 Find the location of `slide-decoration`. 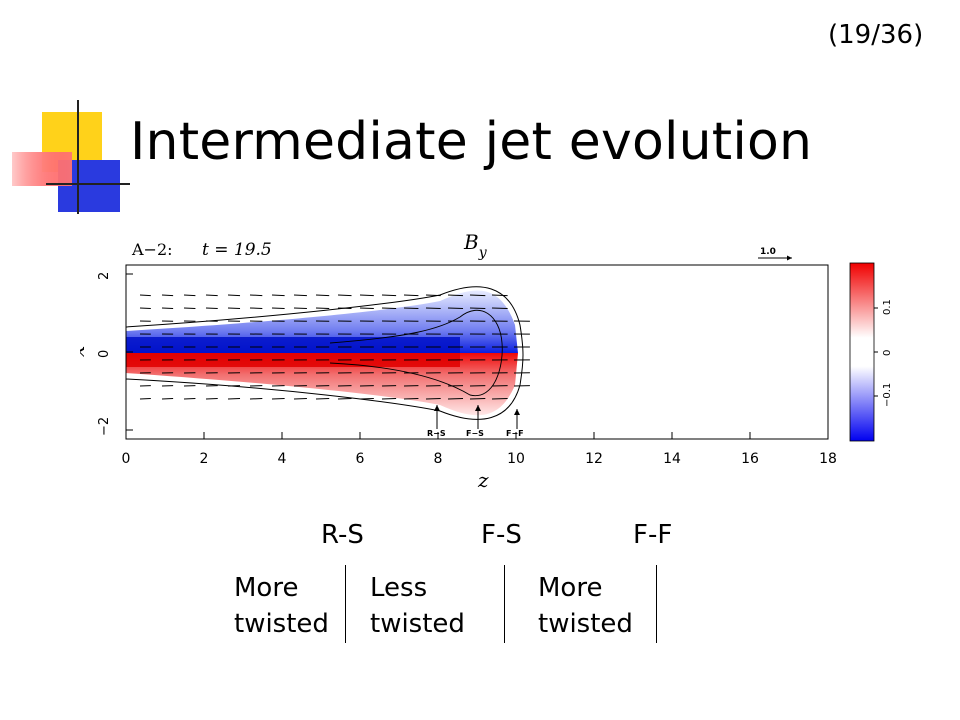

slide-decoration is located at coordinates (71, 157).